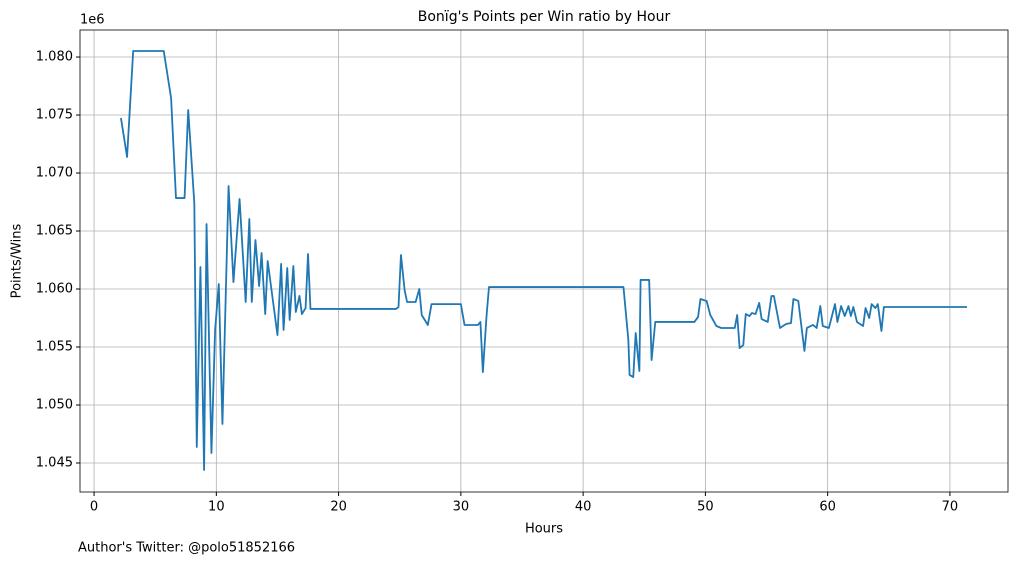 The image size is (1019, 566). Describe the element at coordinates (216, 507) in the screenshot. I see `x-tick-label: 10` at that location.